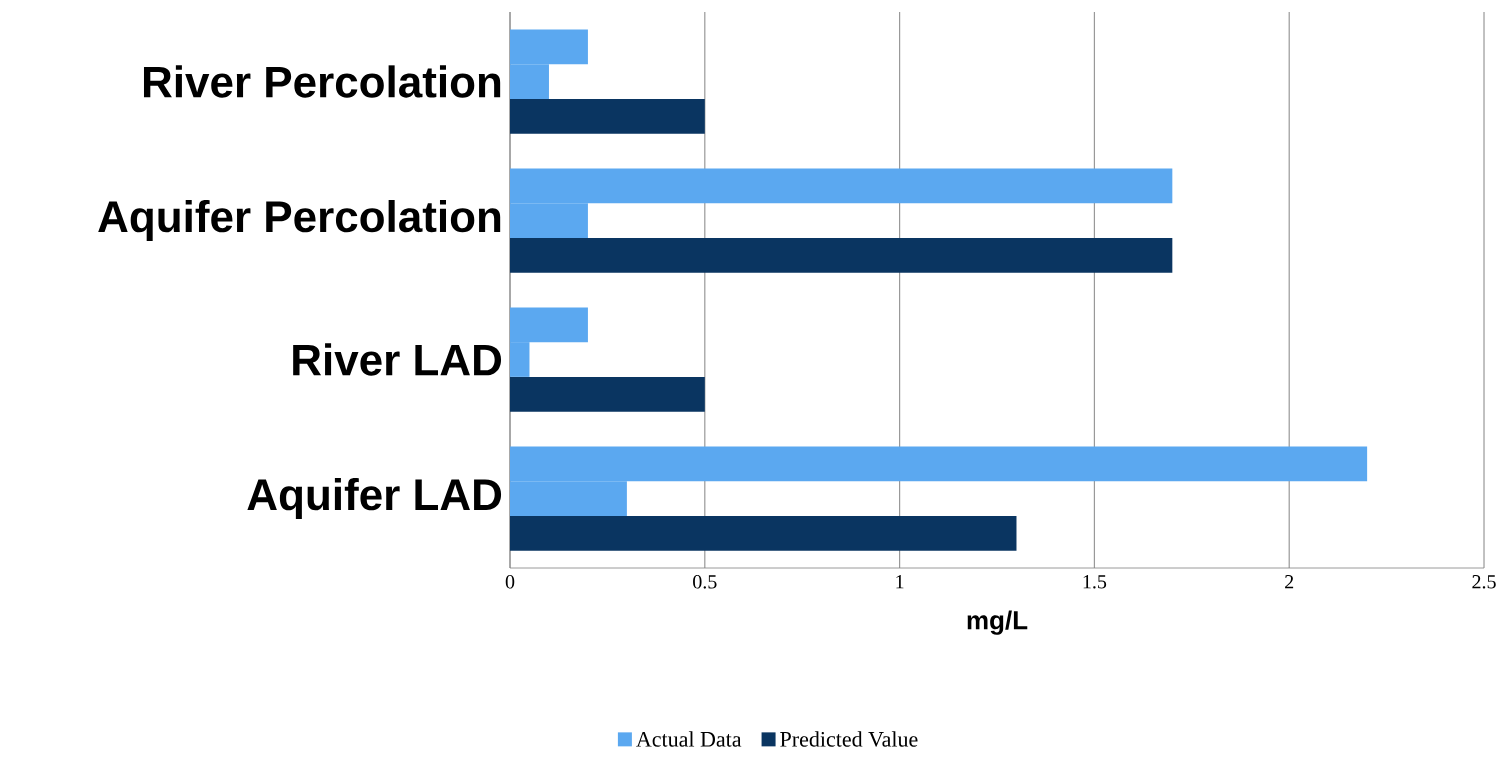  Describe the element at coordinates (849, 739) in the screenshot. I see `legend-label: Predicted Value` at that location.